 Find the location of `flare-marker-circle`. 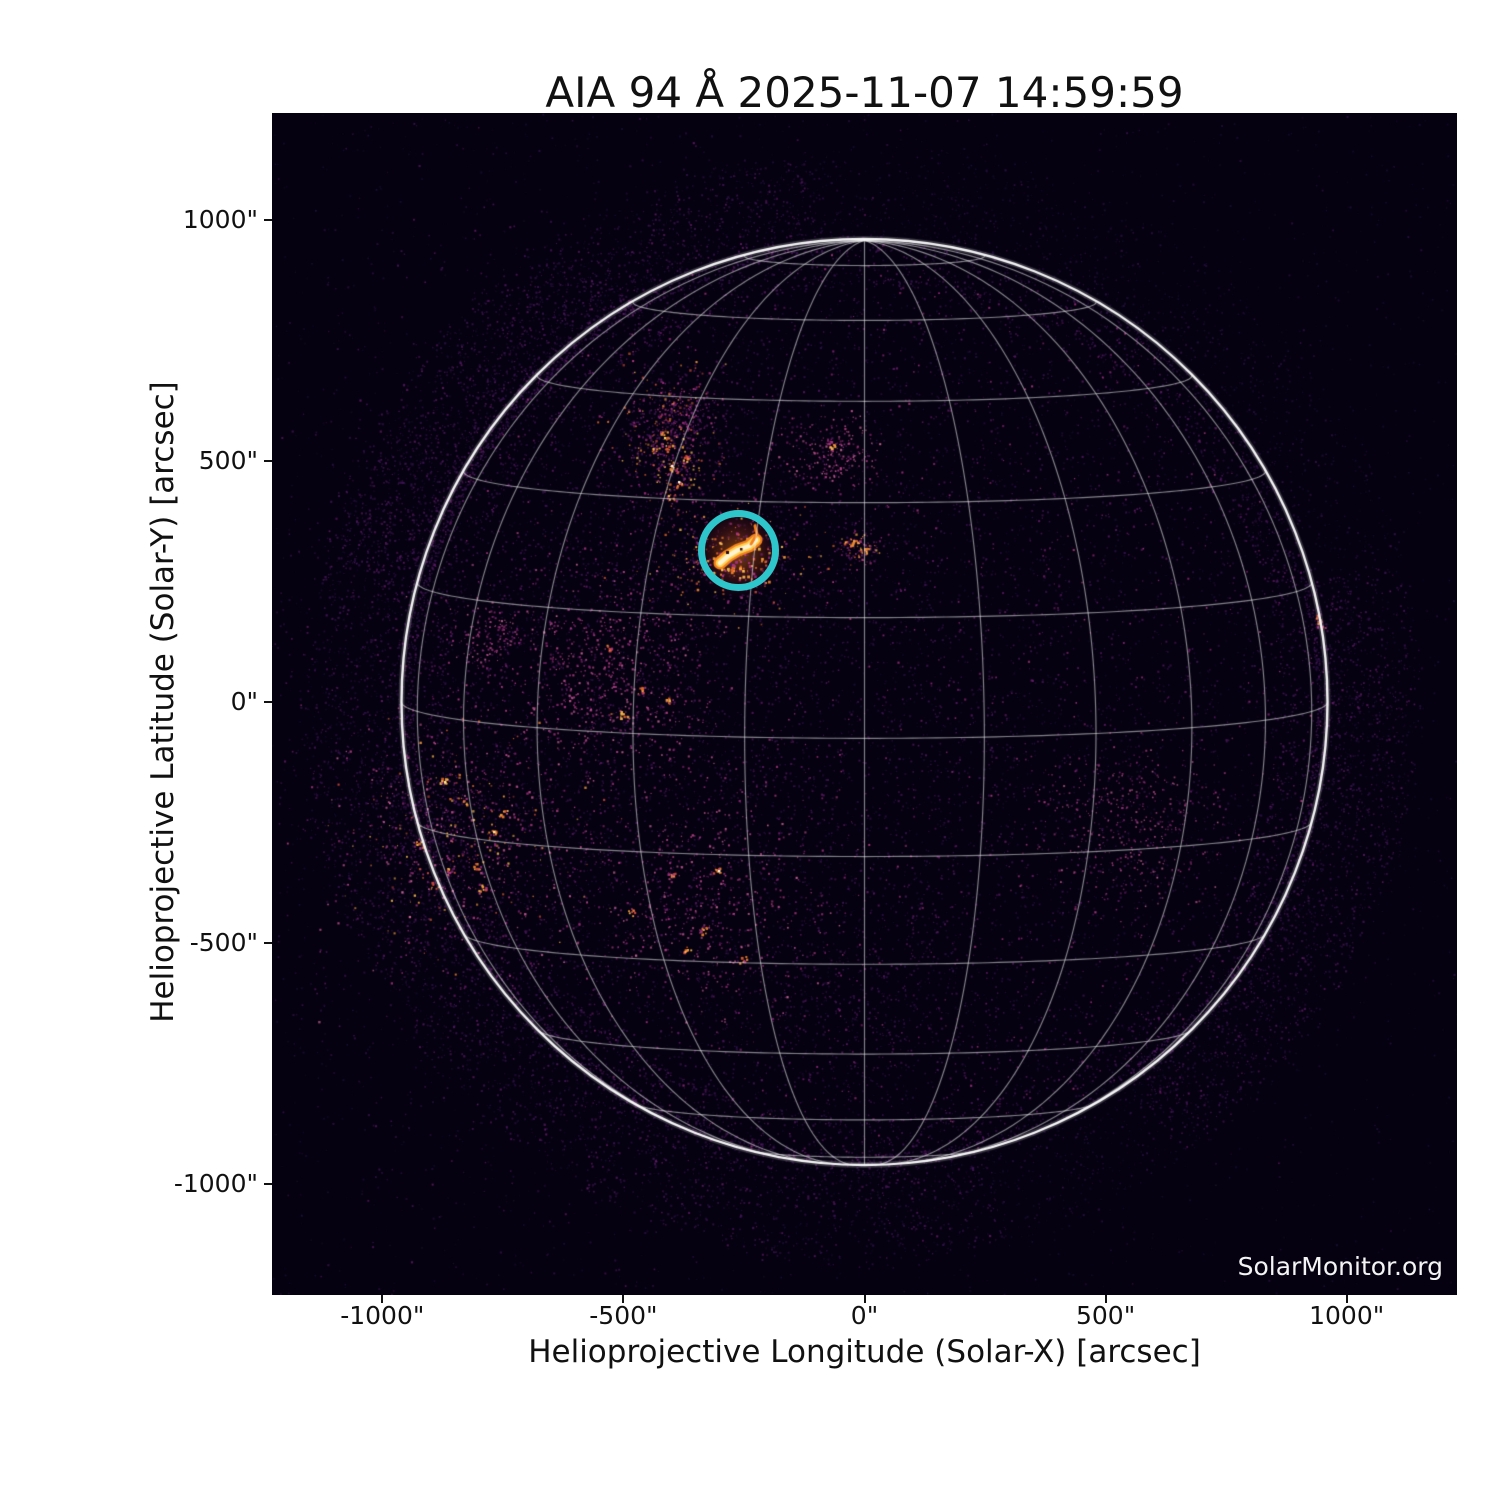

flare-marker-circle is located at coordinates (738, 550).